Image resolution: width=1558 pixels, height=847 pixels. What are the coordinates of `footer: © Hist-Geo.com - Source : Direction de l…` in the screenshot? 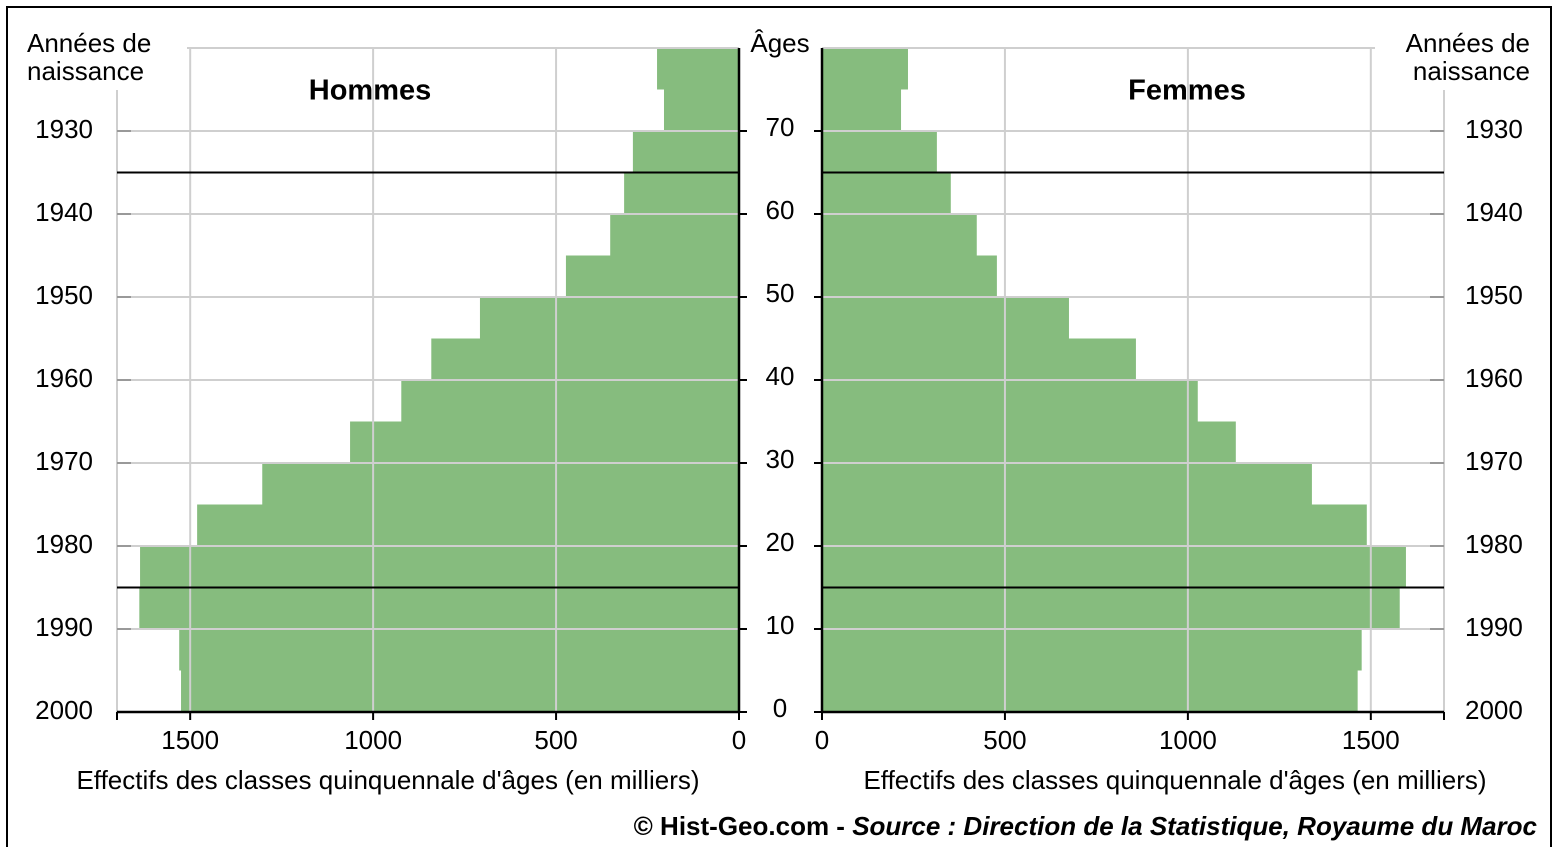 It's located at (1086, 826).